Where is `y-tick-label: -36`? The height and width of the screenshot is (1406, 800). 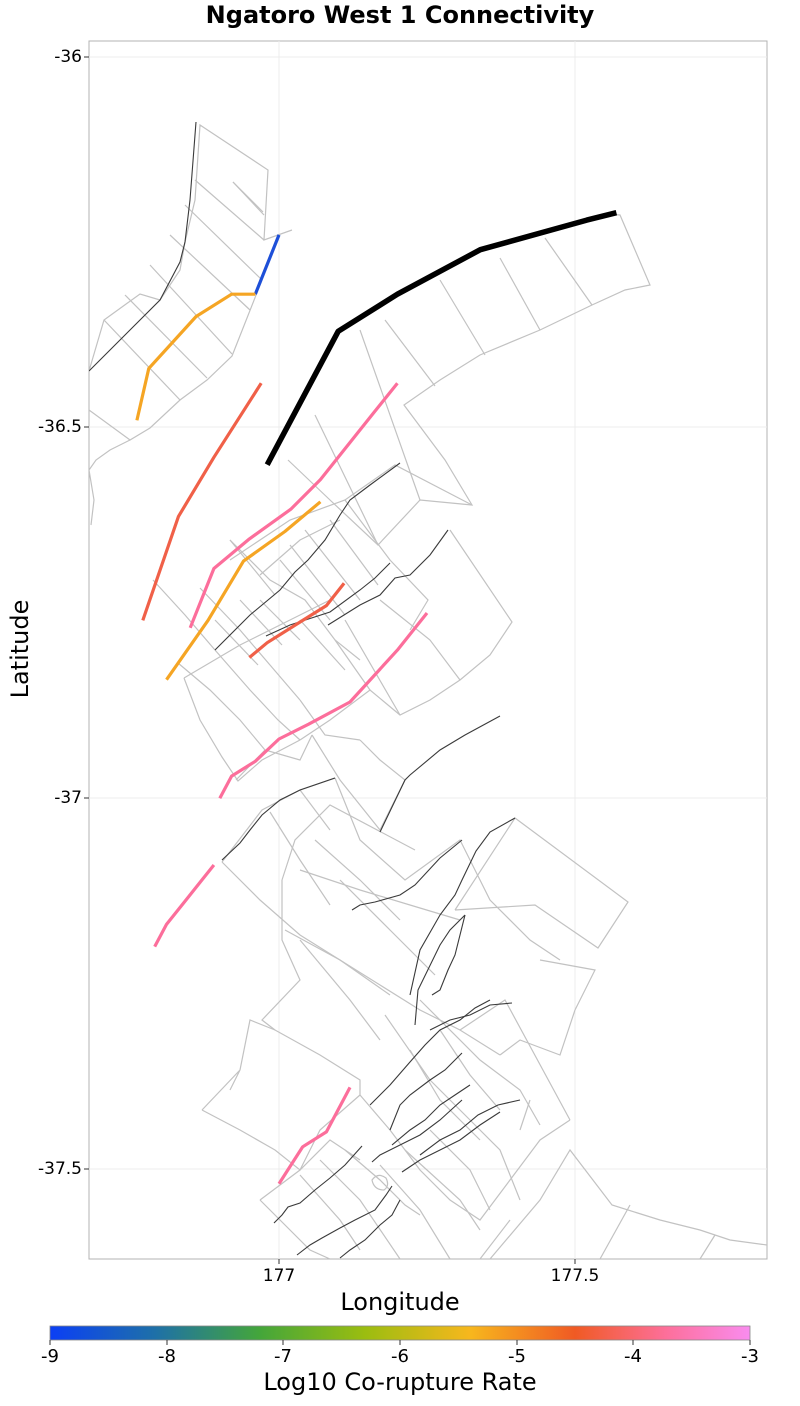
y-tick-label: -36 is located at coordinates (68, 57).